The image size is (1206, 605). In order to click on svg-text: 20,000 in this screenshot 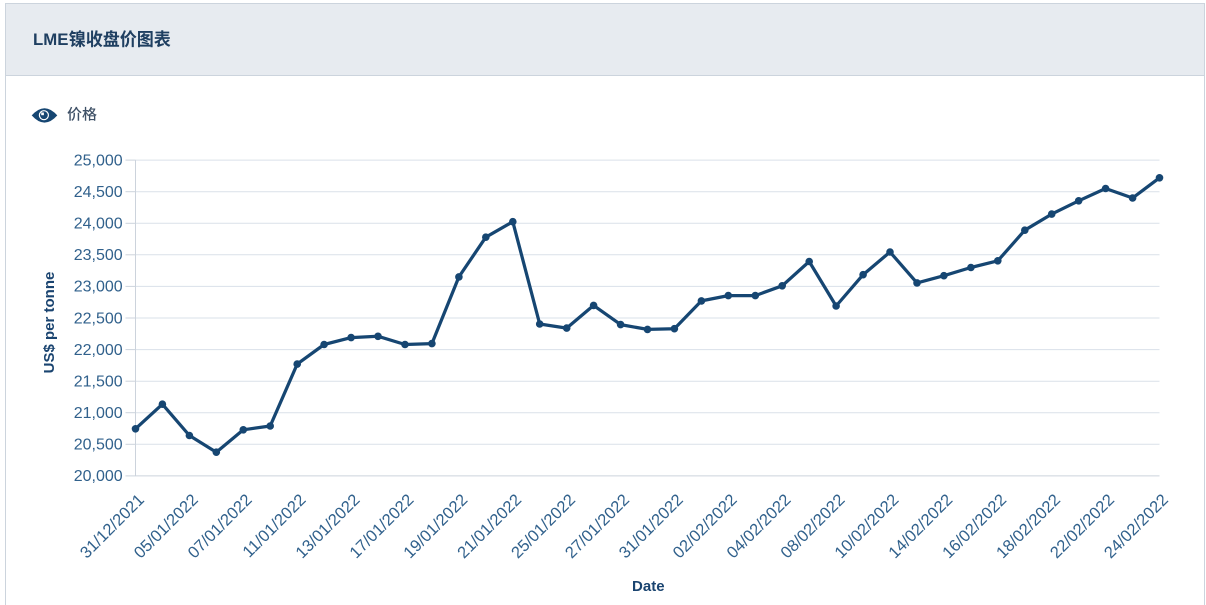, I will do `click(98, 476)`.